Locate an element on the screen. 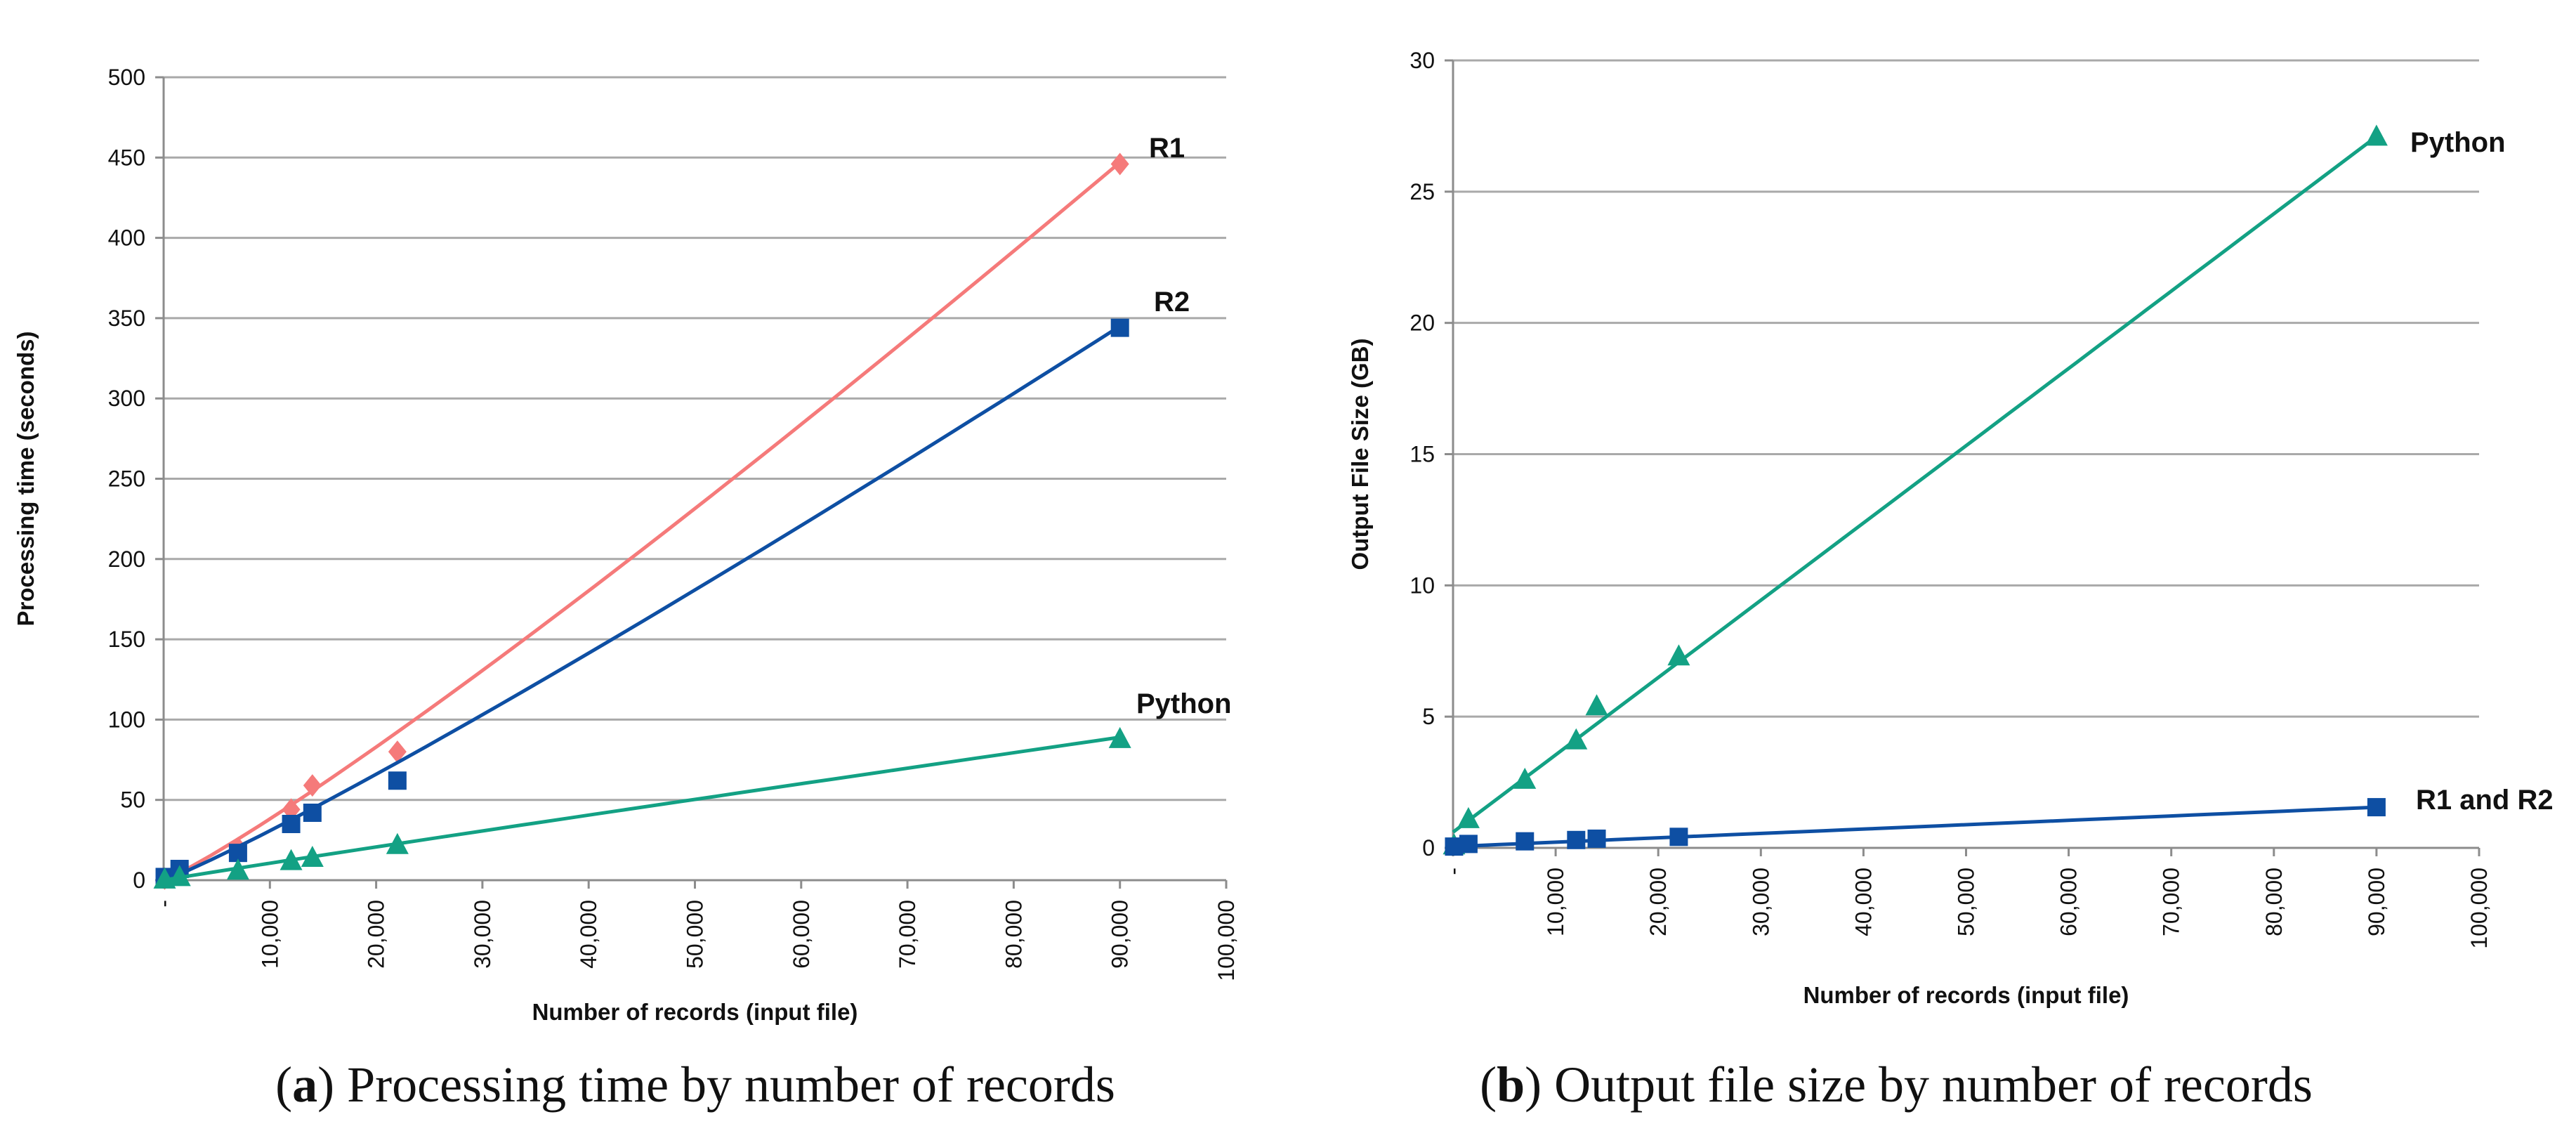 The image size is (2576, 1138). chart-caption: (a) Processing time by number of records is located at coordinates (695, 1085).